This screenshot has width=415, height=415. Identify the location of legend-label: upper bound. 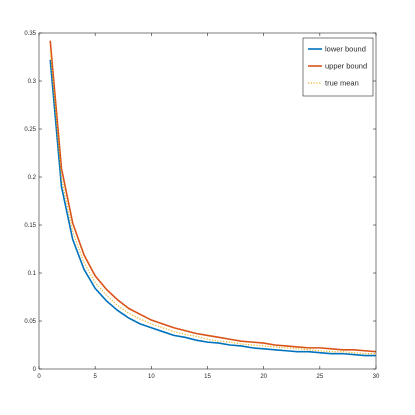
(346, 66).